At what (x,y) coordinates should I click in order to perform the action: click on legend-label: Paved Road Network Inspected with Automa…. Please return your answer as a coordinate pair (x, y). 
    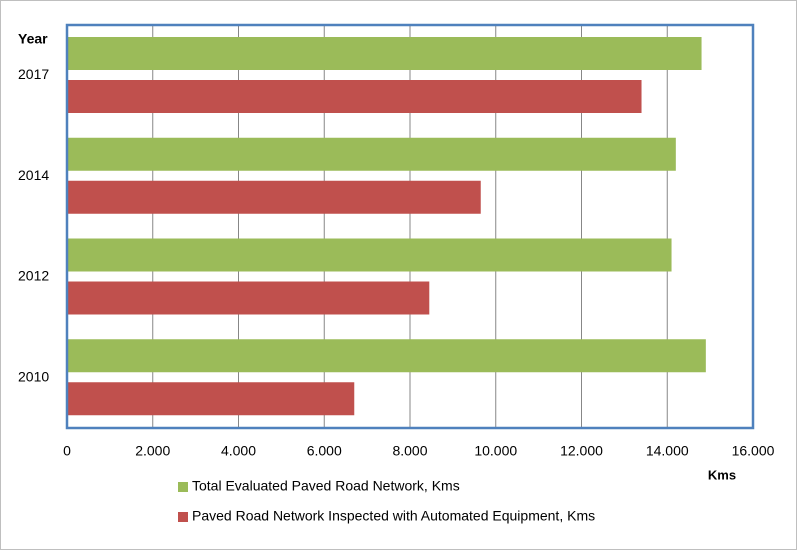
    Looking at the image, I should click on (393, 516).